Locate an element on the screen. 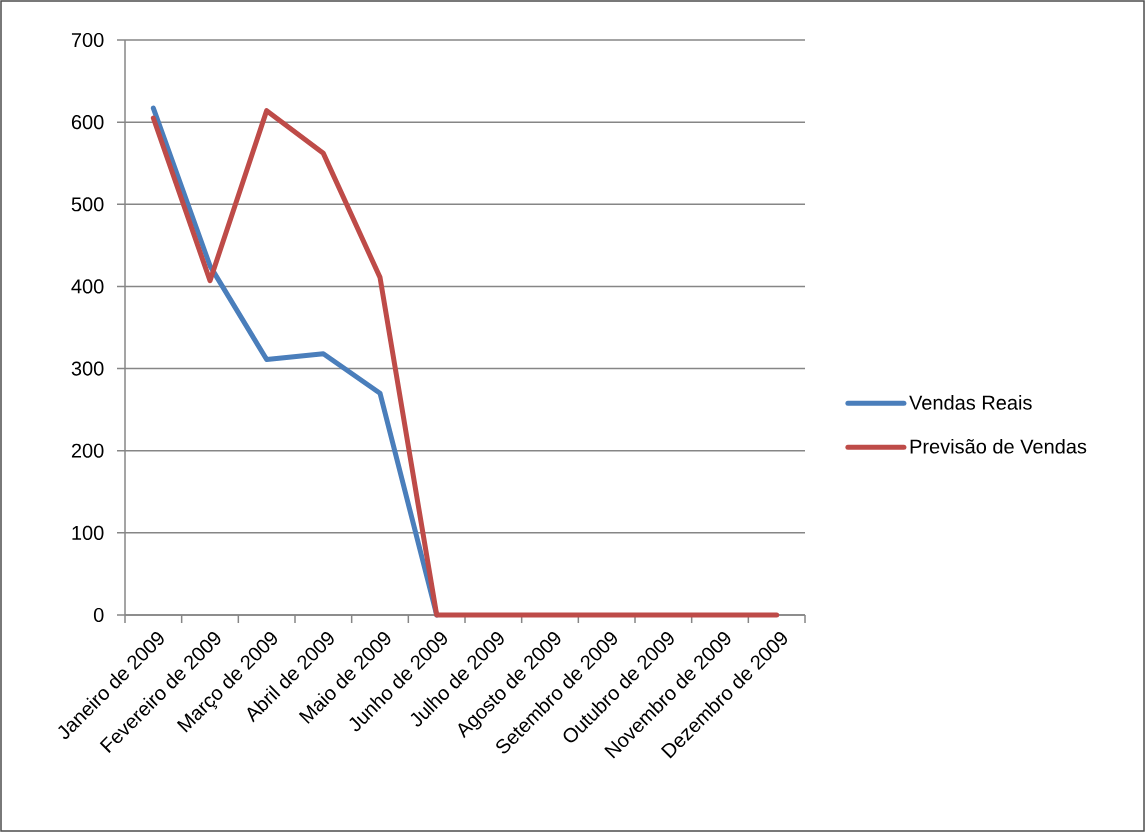 The height and width of the screenshot is (832, 1145). y-tick-label: 400 is located at coordinates (87, 286).